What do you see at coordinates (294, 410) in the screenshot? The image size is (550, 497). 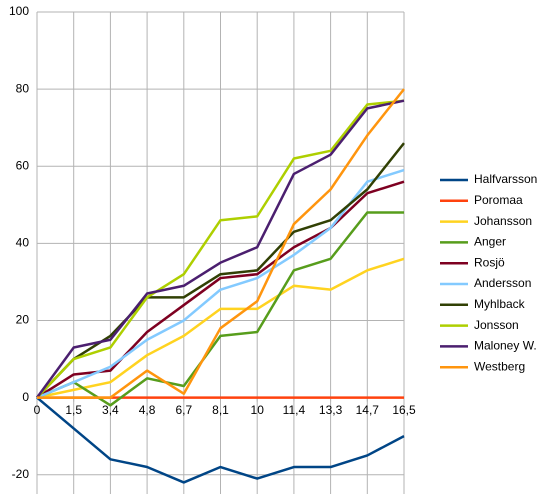 I see `x-tick-label: 11,4` at bounding box center [294, 410].